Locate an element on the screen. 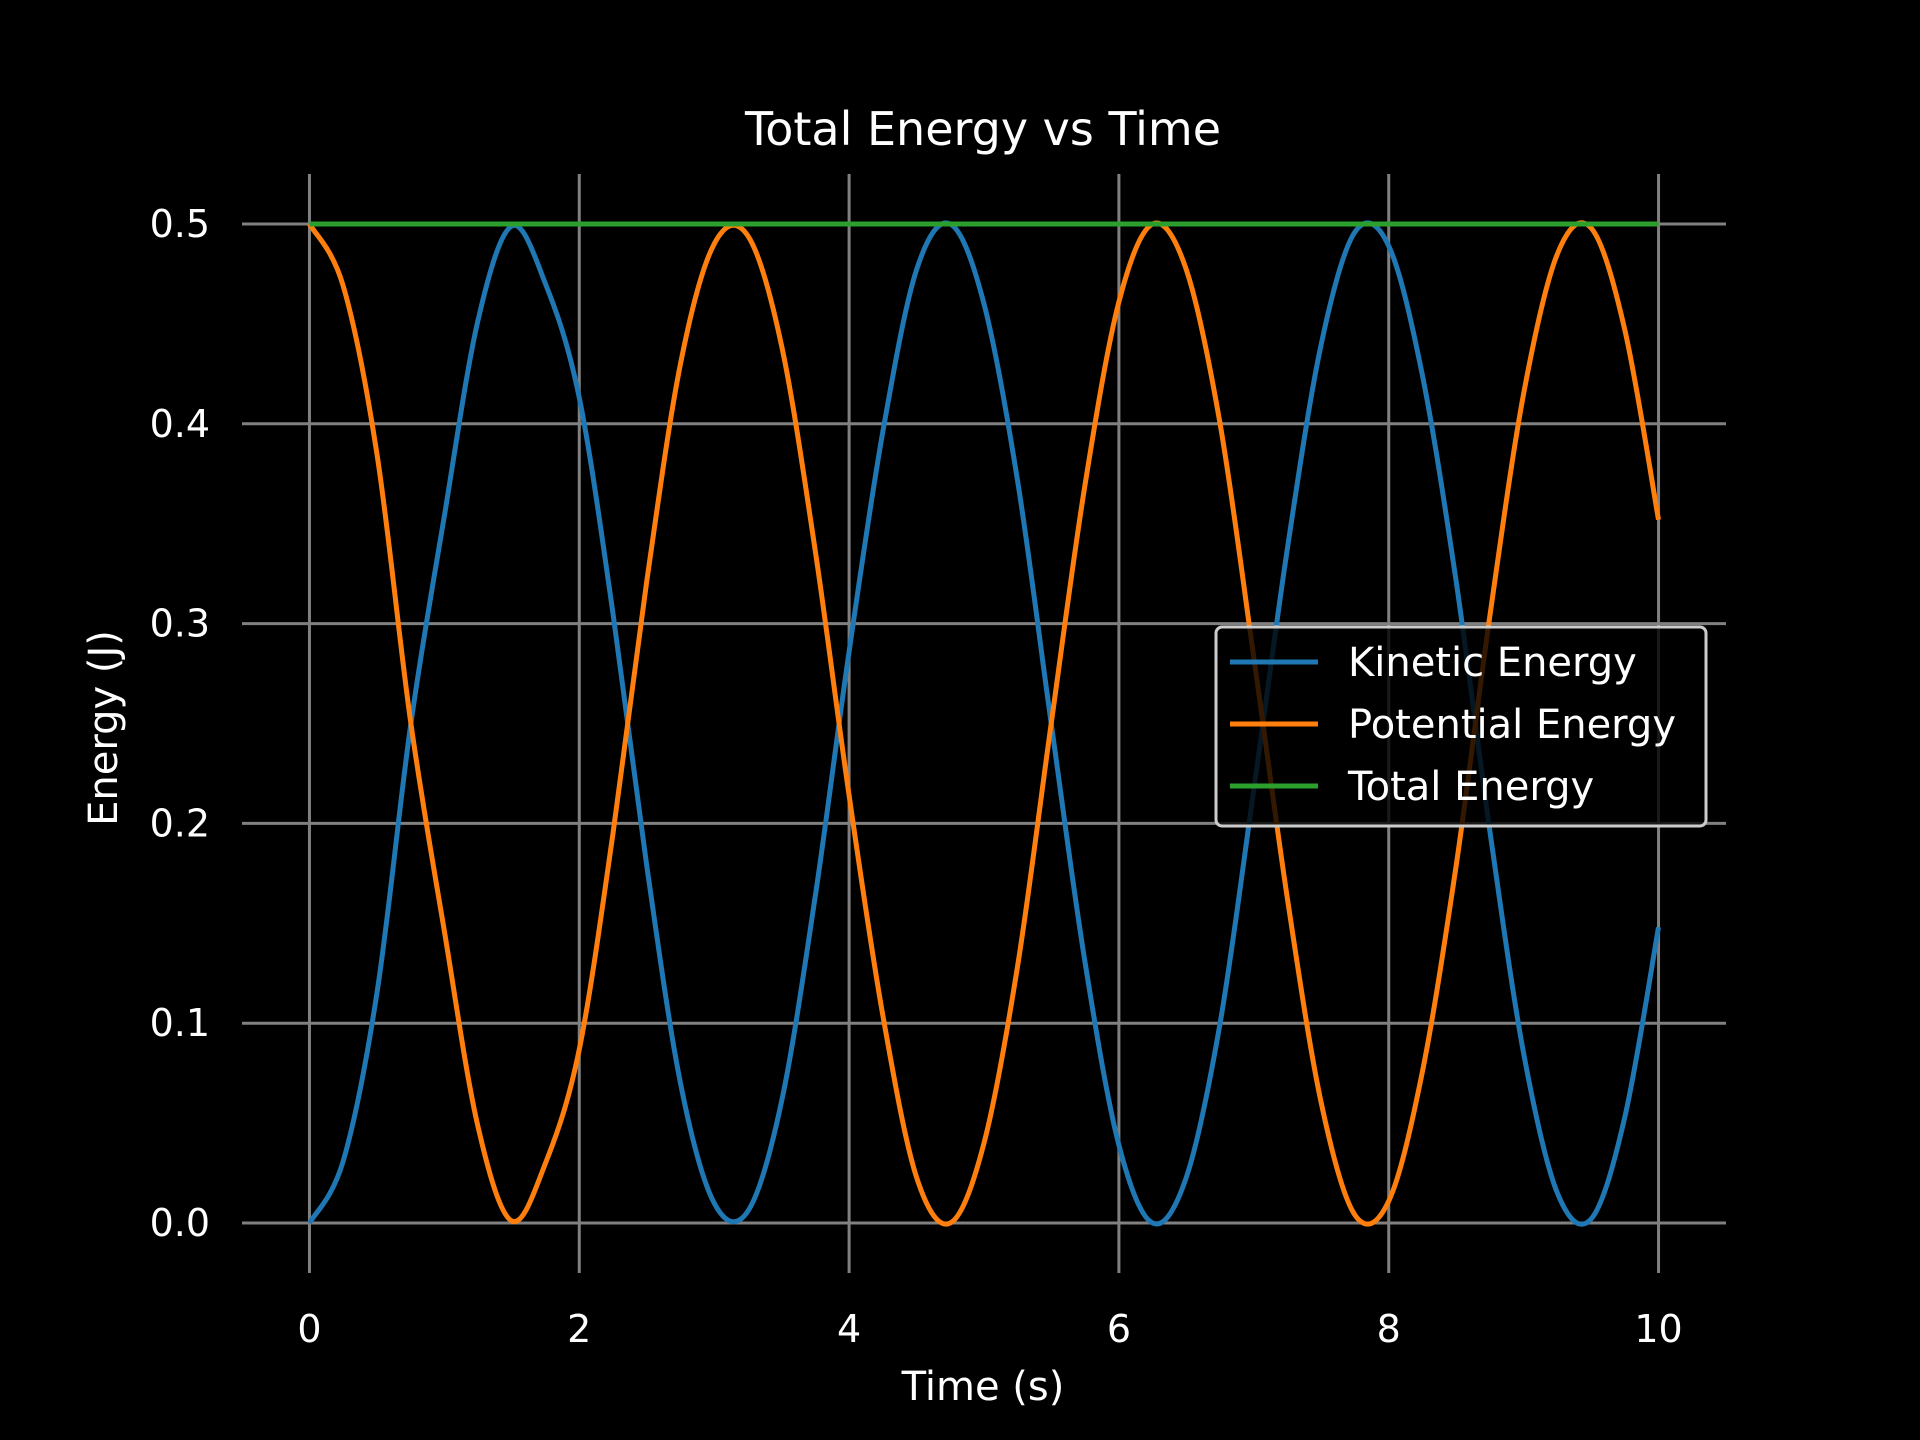 The image size is (1920, 1440). y-tick-label: 0.2 is located at coordinates (180, 823).